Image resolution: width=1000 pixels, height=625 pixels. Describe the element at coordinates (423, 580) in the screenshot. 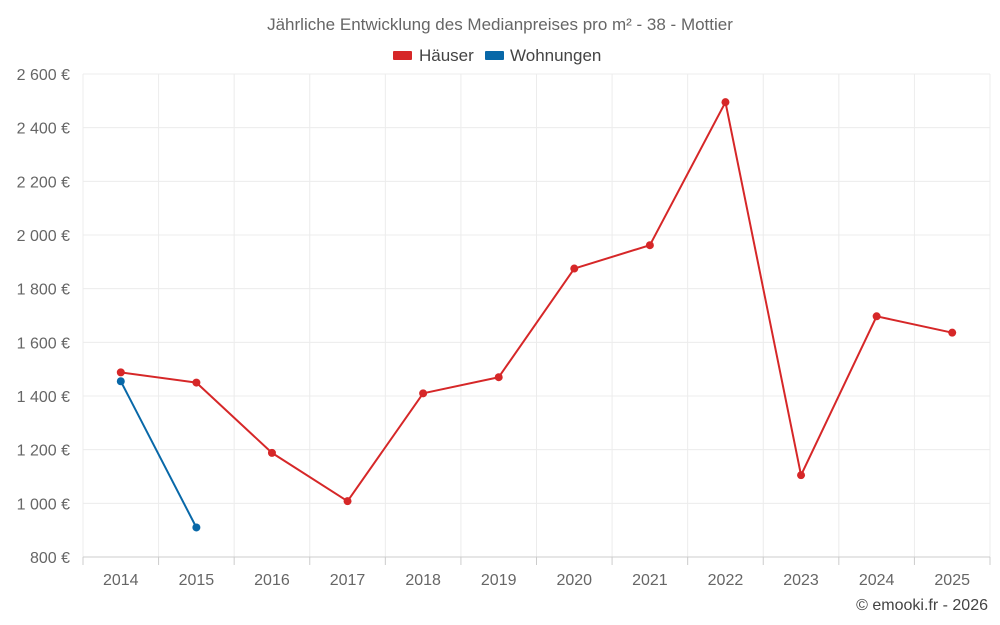

I see `x-tick-label: 2018` at that location.